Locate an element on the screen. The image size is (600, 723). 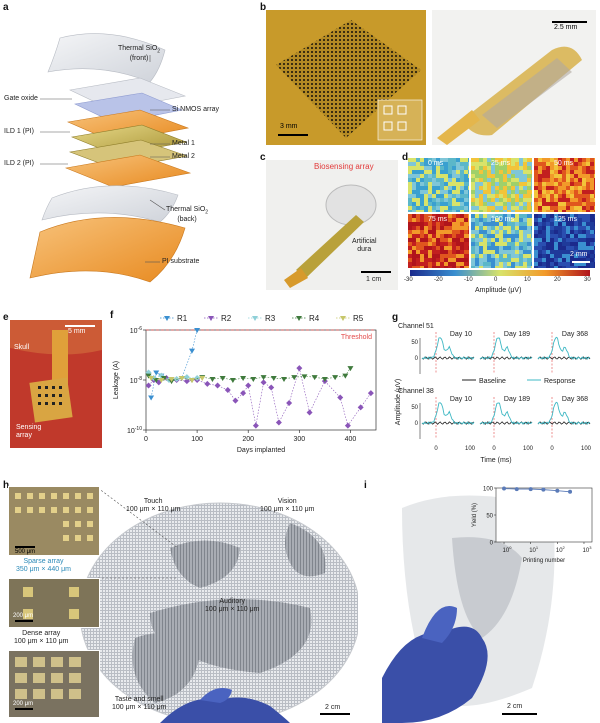
layer-thermal-sio2-back is located at coordinates (110, 204).